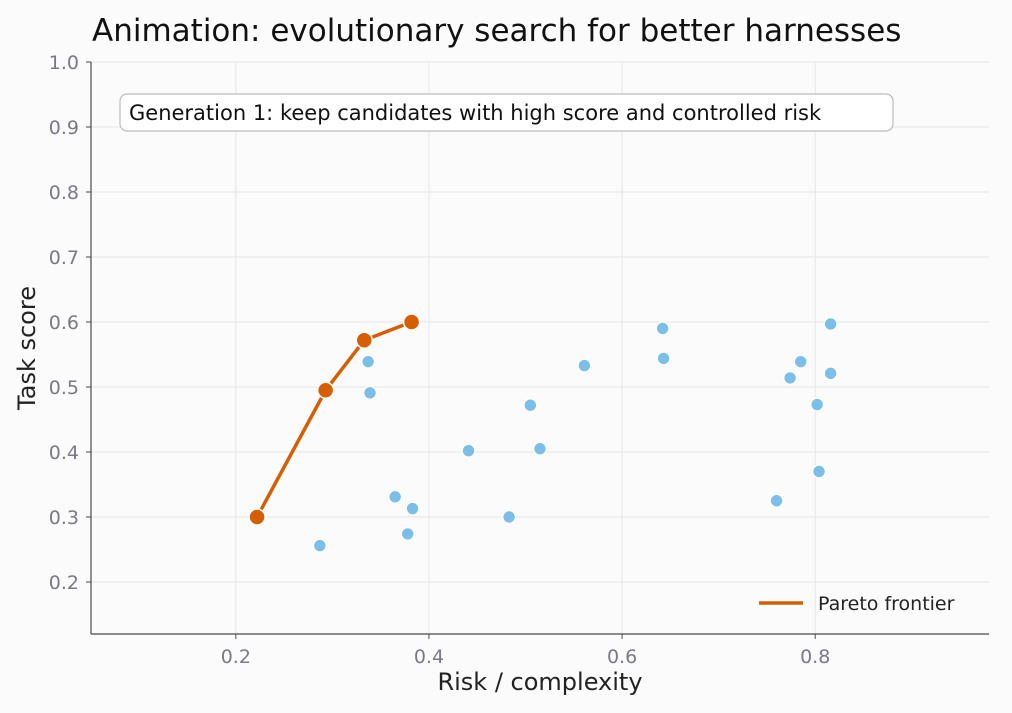  What do you see at coordinates (64, 453) in the screenshot?
I see `y-tick-label: 0.4` at bounding box center [64, 453].